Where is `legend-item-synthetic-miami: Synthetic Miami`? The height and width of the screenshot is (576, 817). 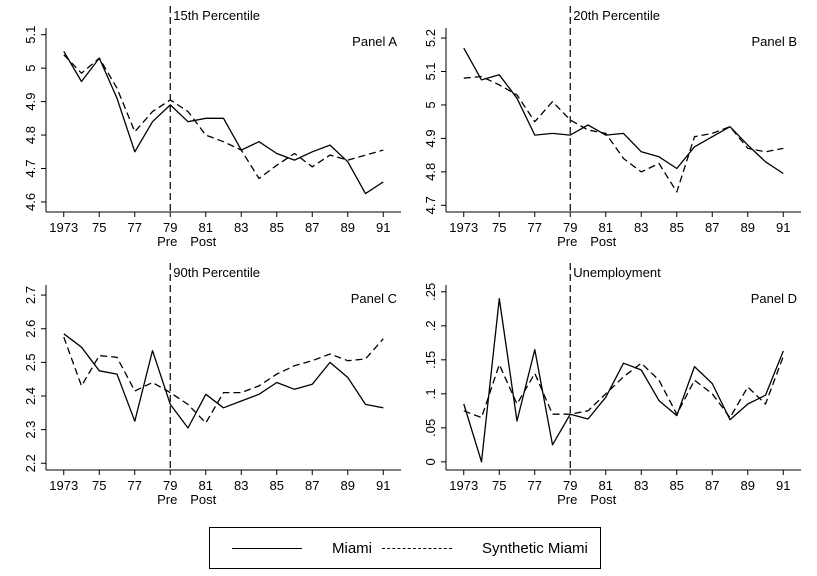
legend-item-synthetic-miami: Synthetic Miami is located at coordinates (485, 548).